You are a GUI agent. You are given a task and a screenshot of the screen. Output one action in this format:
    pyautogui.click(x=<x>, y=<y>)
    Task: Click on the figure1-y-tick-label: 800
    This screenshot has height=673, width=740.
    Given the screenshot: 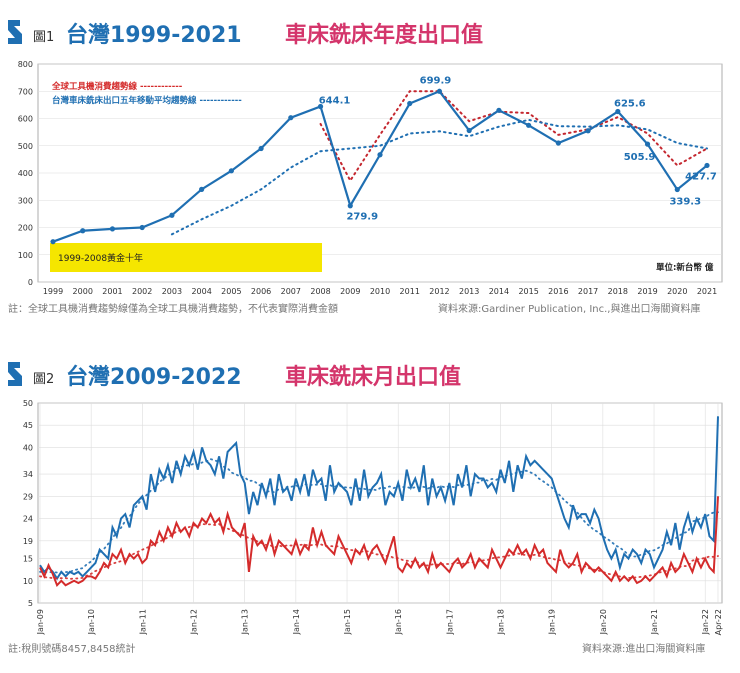 What is the action you would take?
    pyautogui.click(x=25, y=64)
    